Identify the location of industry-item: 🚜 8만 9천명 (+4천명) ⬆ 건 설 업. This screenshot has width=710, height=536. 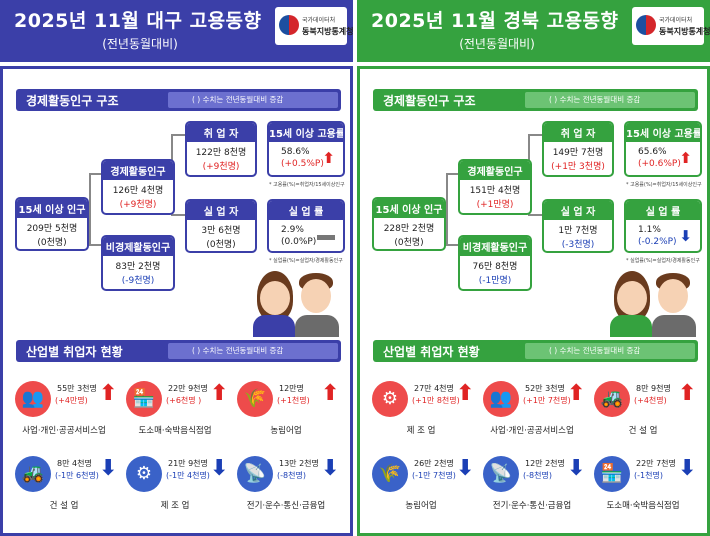
(643, 409).